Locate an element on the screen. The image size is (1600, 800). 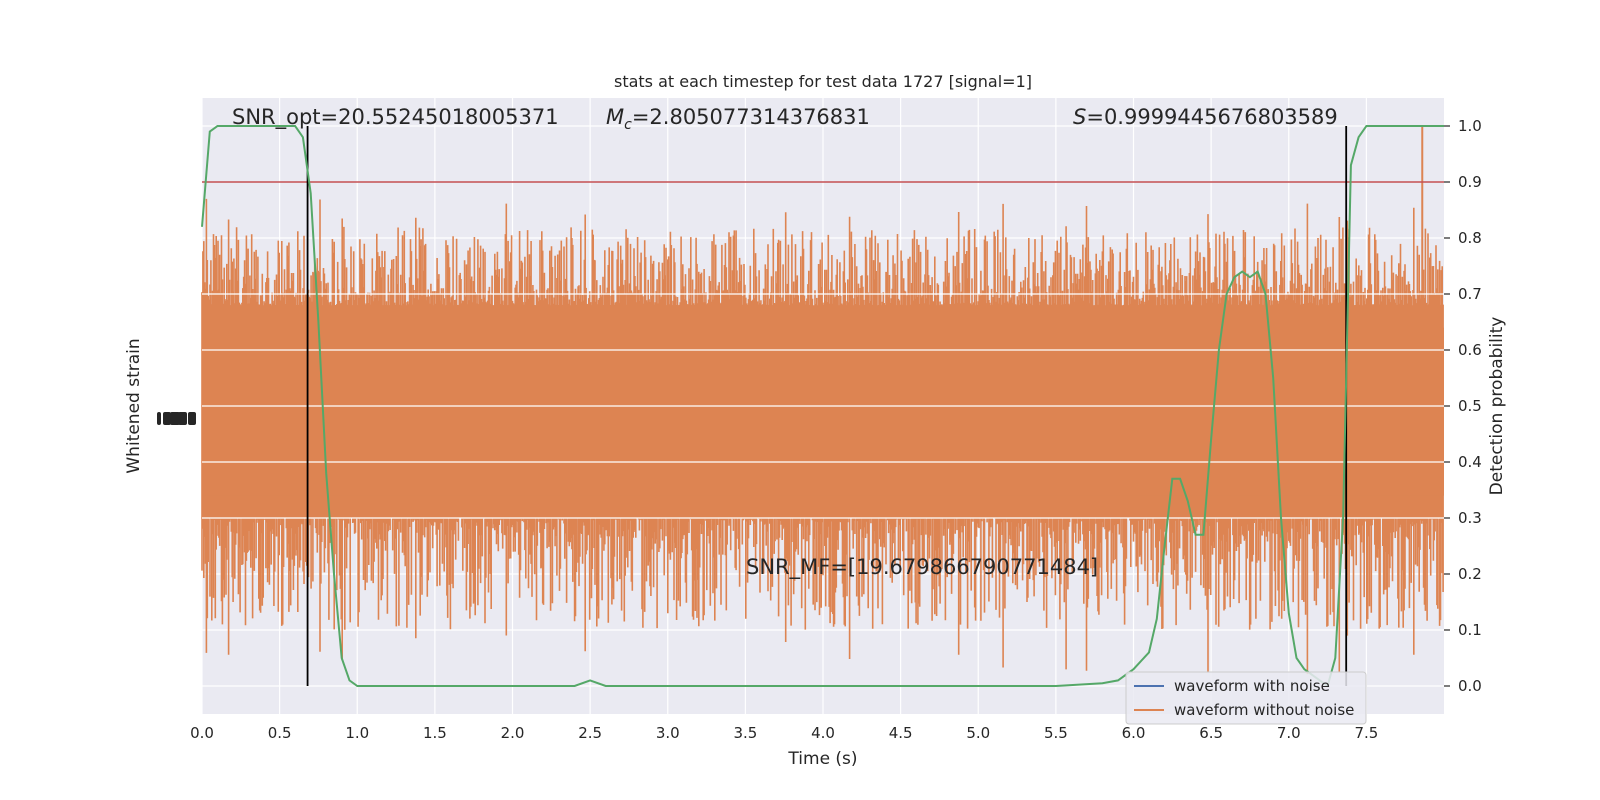
annotation-chirp-mass-value: =2.805077314376831 is located at coordinates (751, 117).